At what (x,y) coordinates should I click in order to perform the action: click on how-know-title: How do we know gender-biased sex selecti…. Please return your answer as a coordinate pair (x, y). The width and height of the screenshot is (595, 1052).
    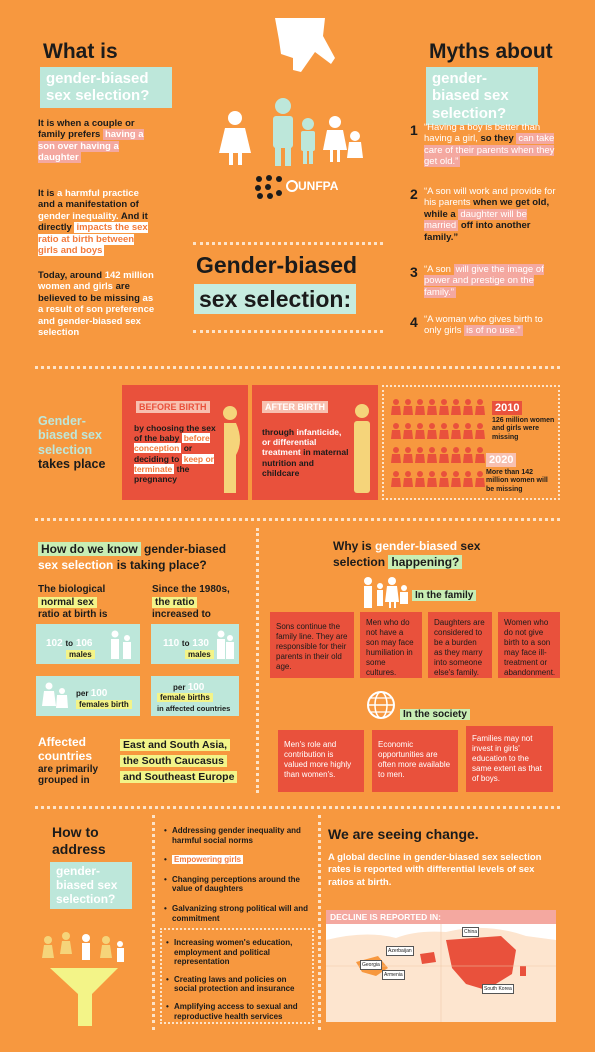
    Looking at the image, I should click on (132, 557).